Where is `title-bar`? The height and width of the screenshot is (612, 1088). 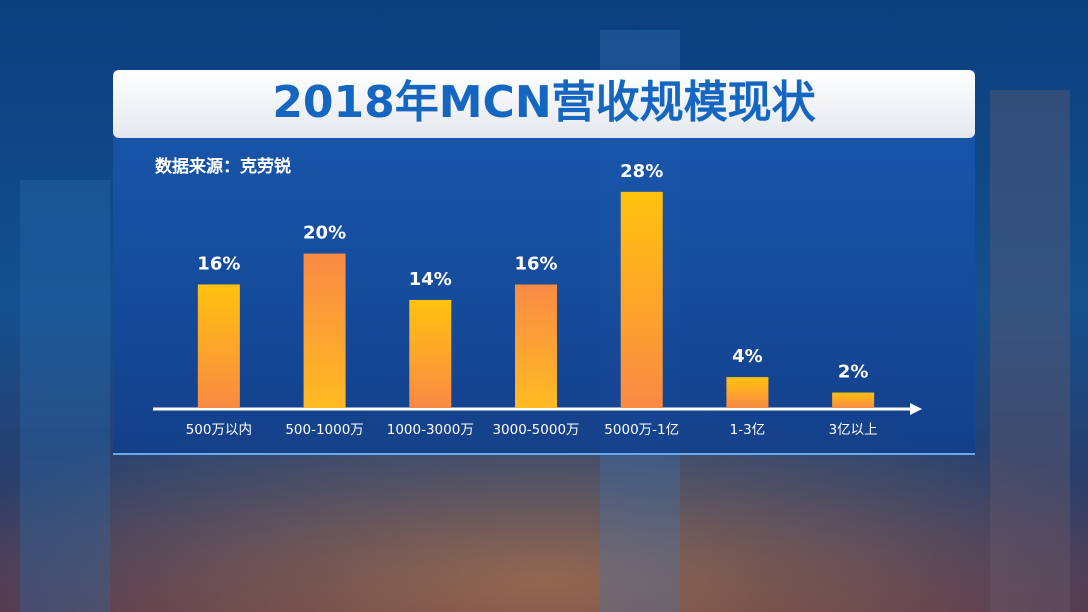
title-bar is located at coordinates (544, 104).